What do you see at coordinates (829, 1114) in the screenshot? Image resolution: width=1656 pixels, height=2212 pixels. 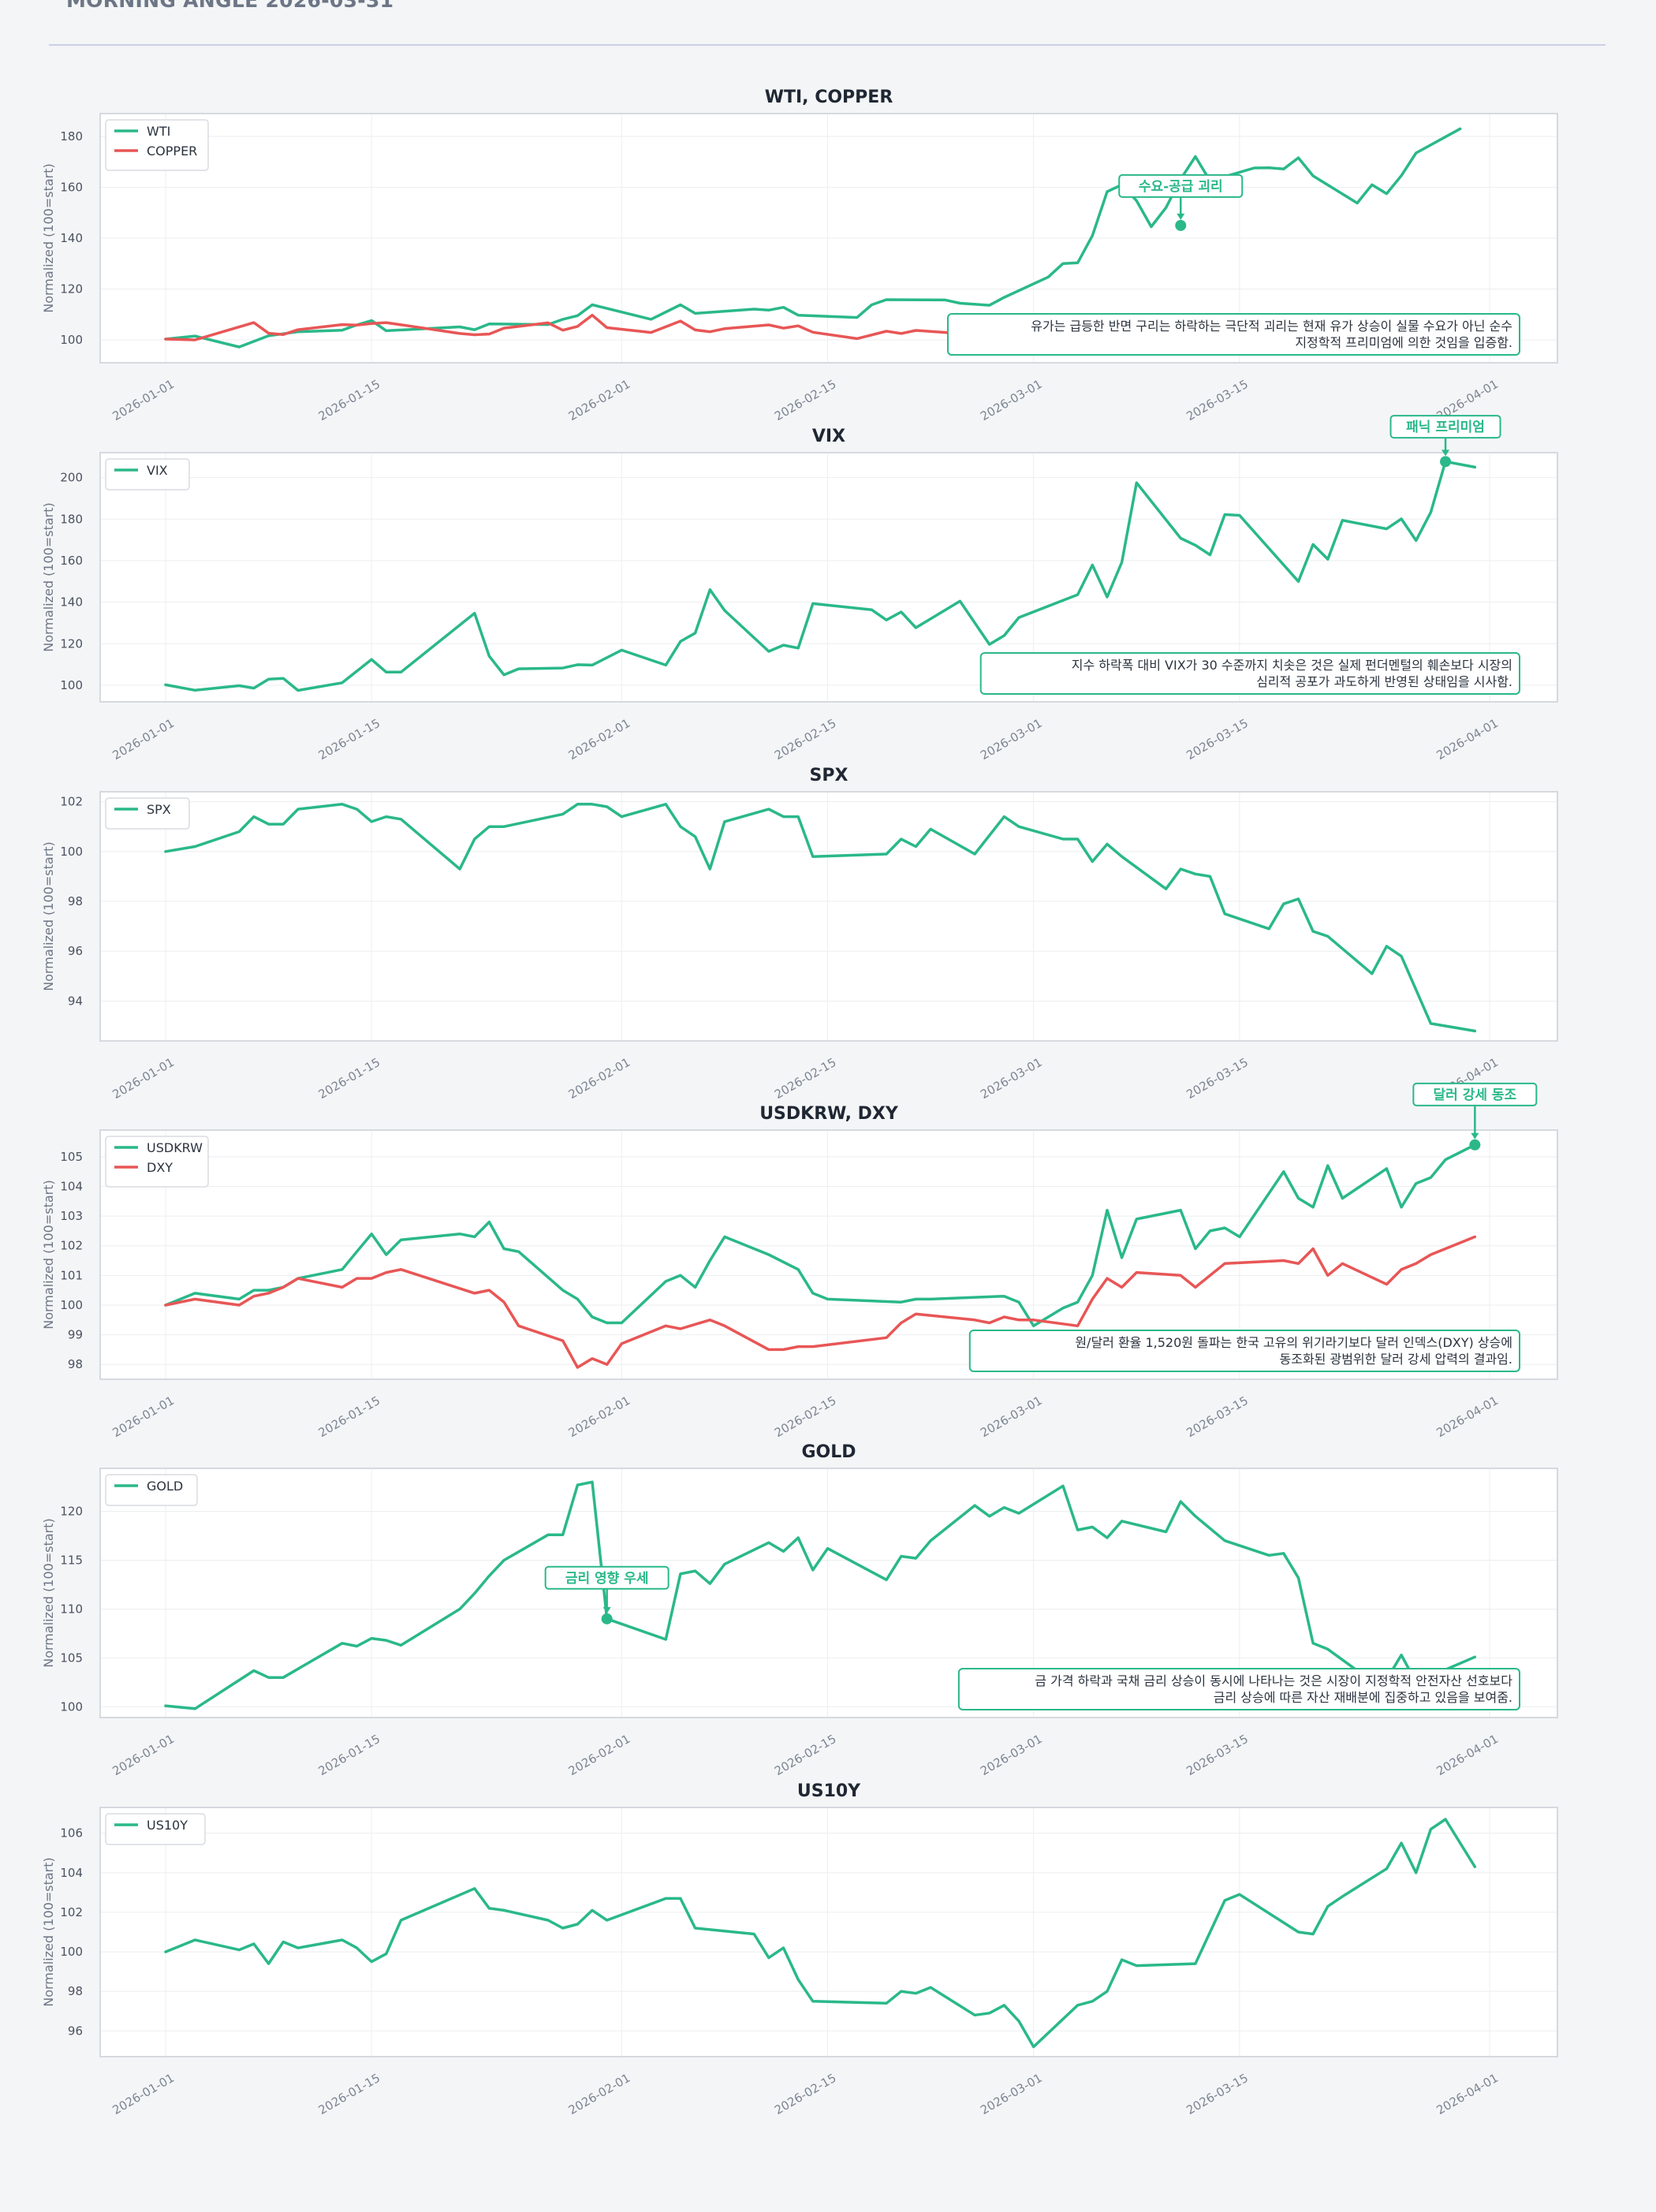 I see `chart-title: USDKRW, DXY` at bounding box center [829, 1114].